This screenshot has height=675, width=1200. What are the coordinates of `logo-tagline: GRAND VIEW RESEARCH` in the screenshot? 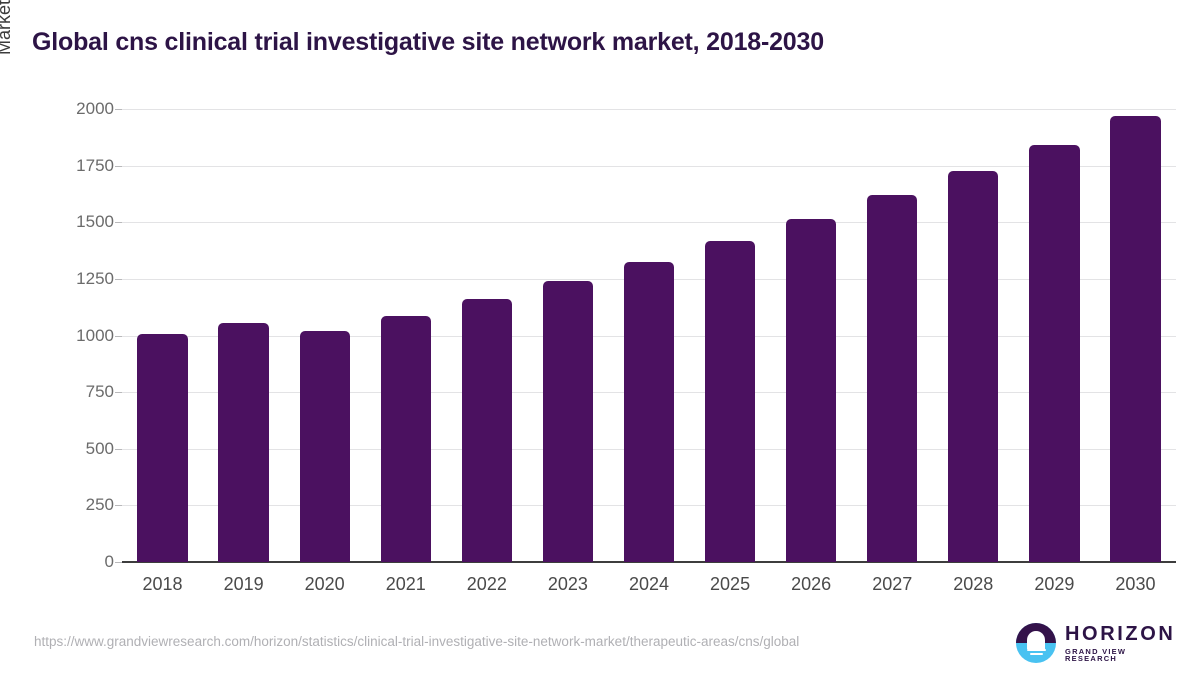 It's located at (1096, 654).